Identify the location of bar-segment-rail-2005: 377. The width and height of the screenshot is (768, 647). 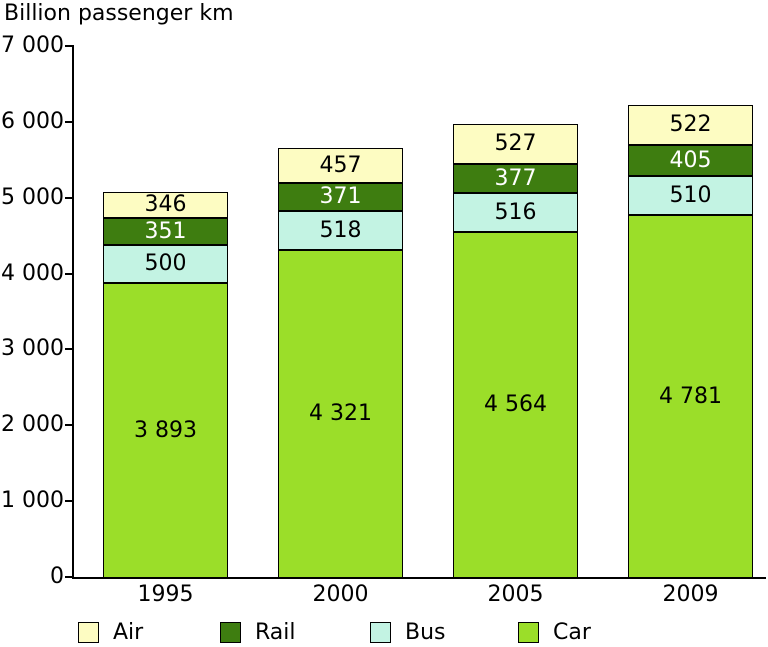
(515, 178).